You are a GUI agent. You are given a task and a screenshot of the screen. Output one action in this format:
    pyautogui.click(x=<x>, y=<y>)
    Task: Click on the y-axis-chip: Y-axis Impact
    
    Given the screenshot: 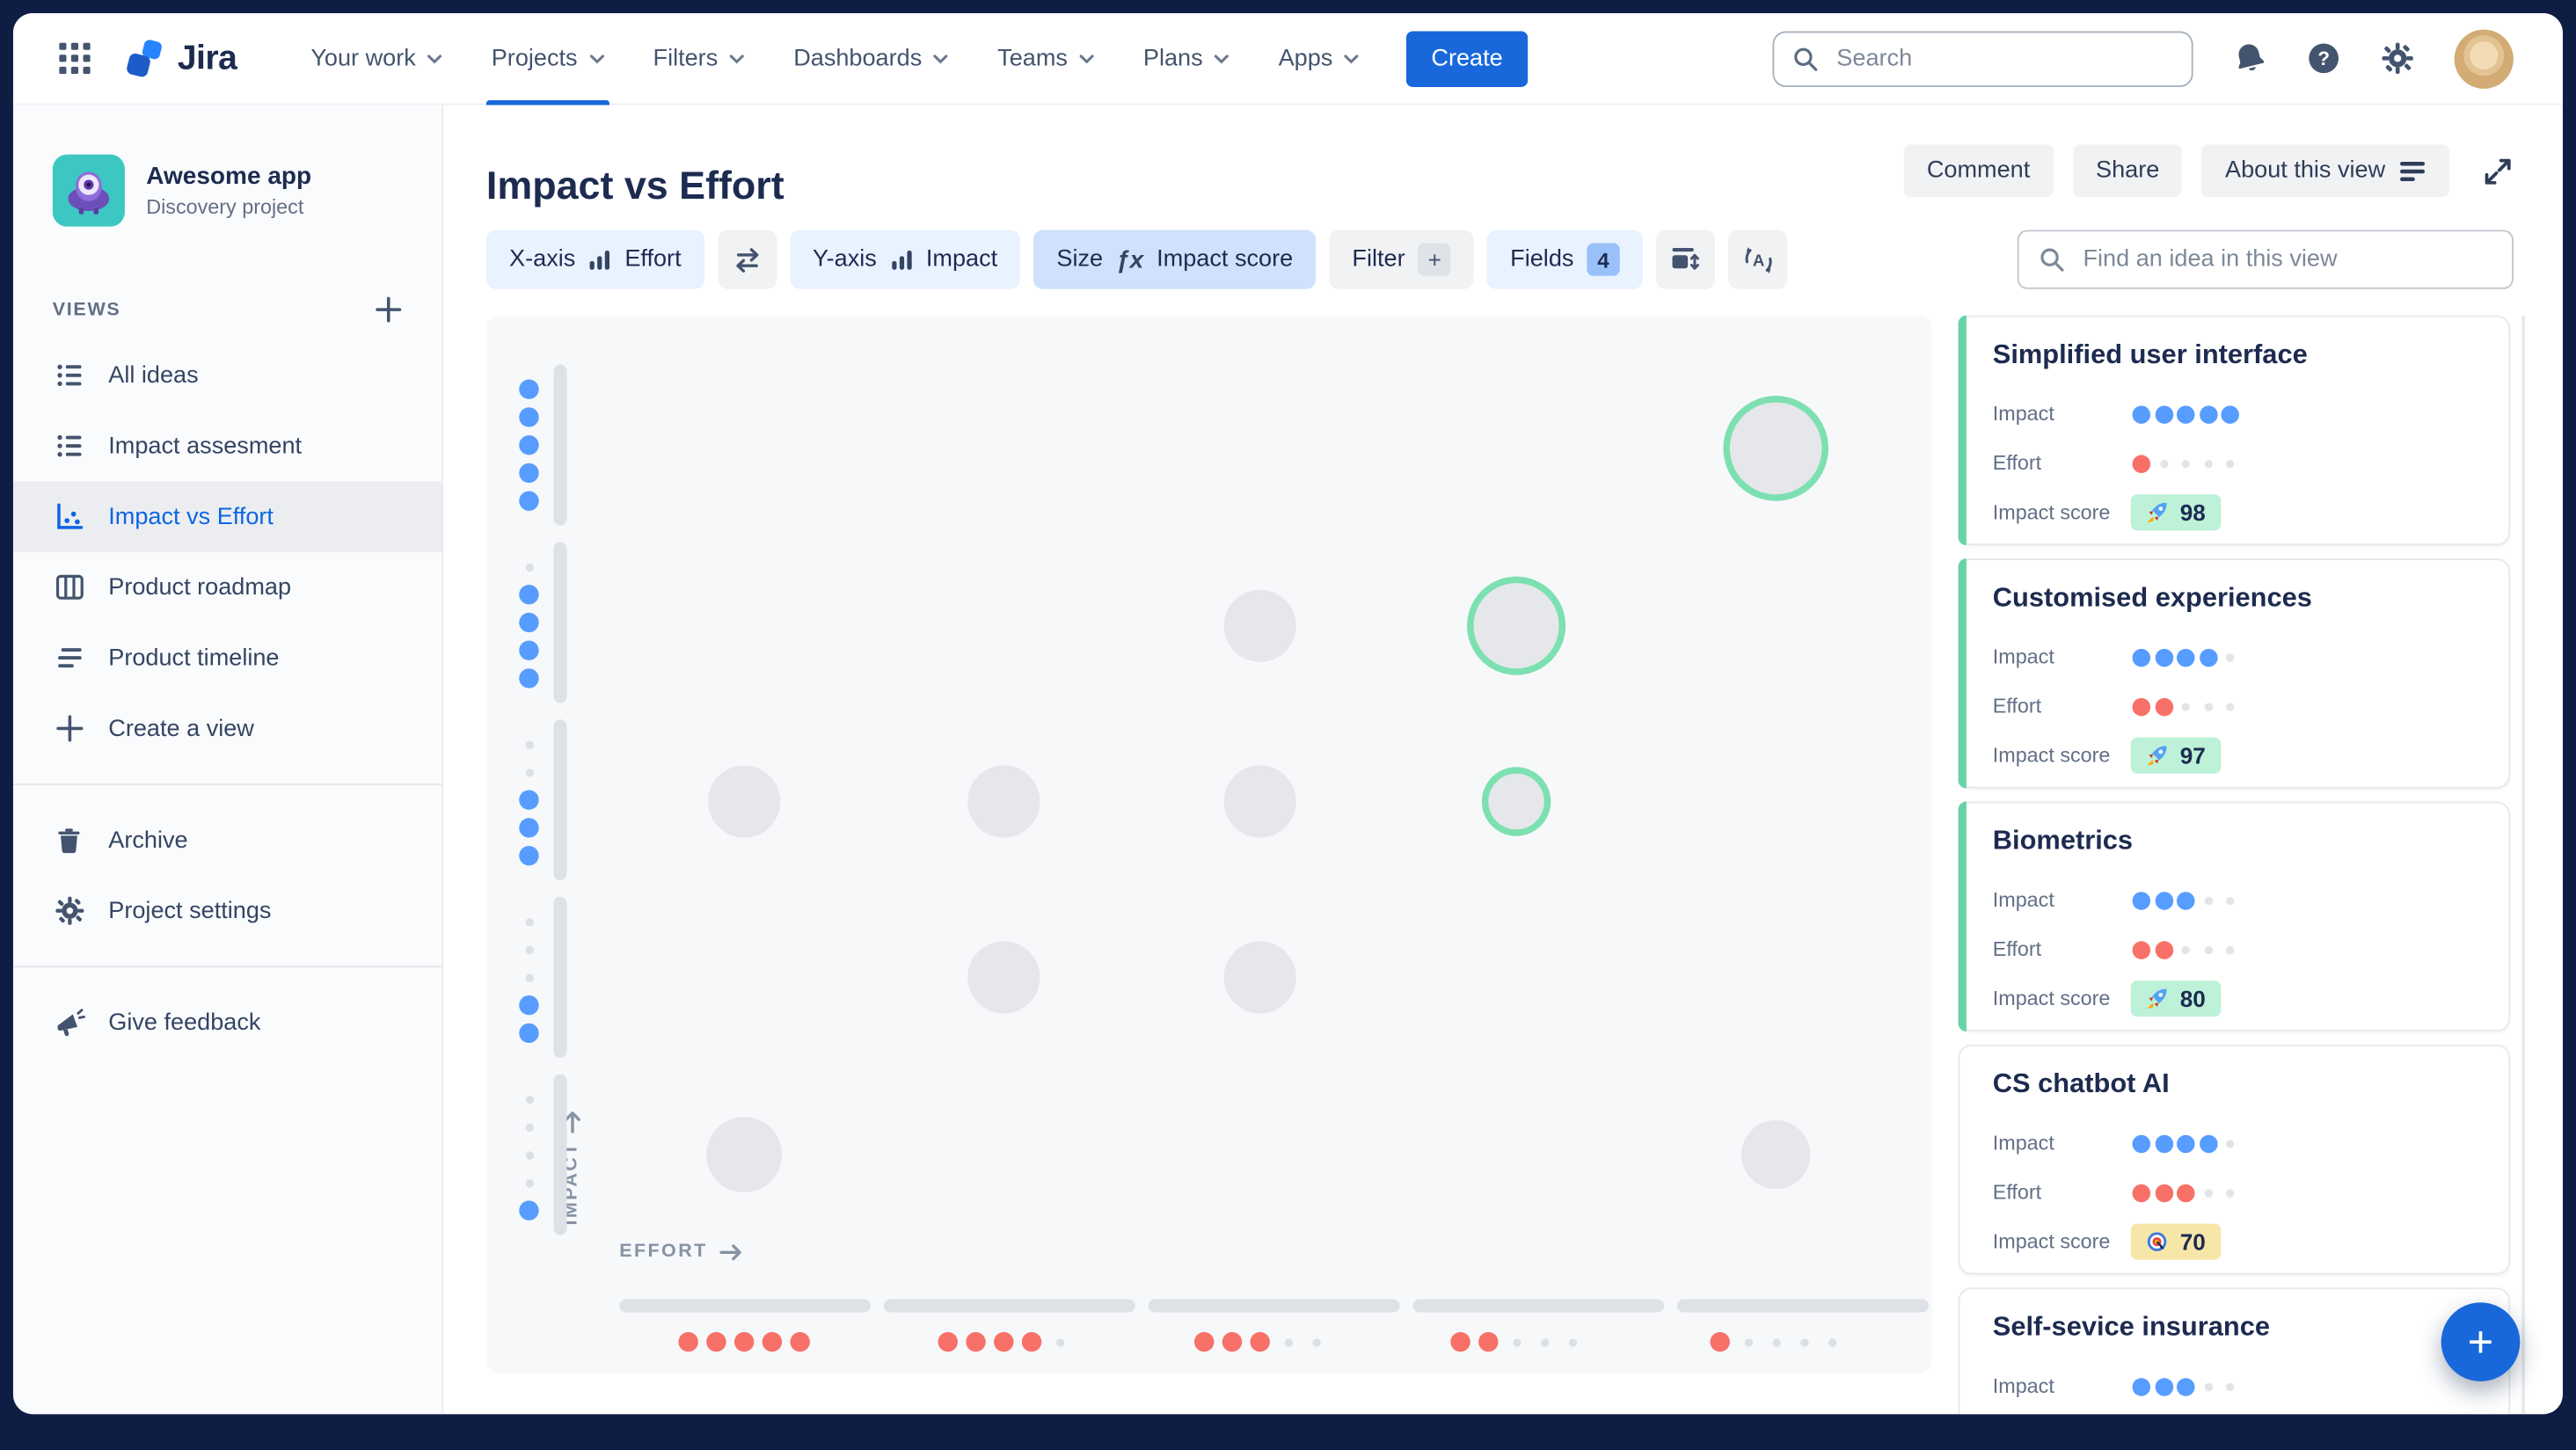 What is the action you would take?
    pyautogui.click(x=905, y=259)
    